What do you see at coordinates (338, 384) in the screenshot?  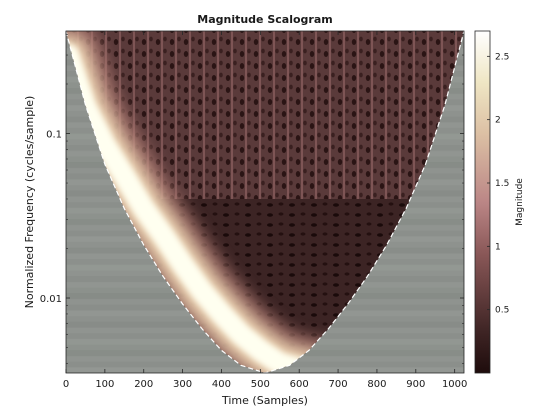 I see `x-tick-label: 700` at bounding box center [338, 384].